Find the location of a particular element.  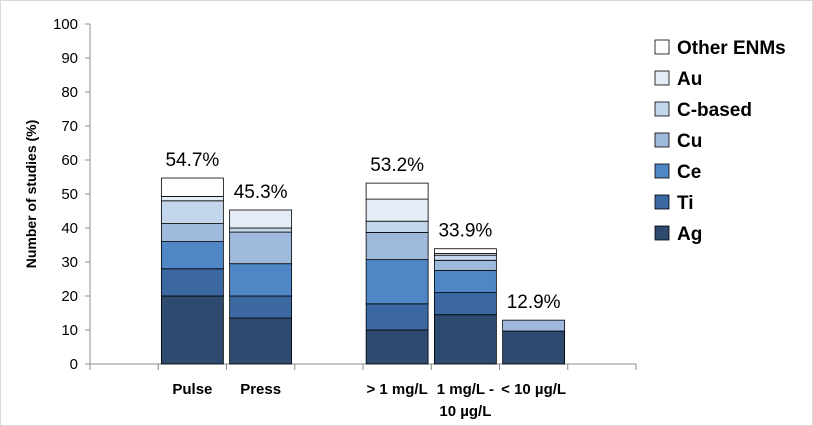

total-label: 12.9% is located at coordinates (534, 302).